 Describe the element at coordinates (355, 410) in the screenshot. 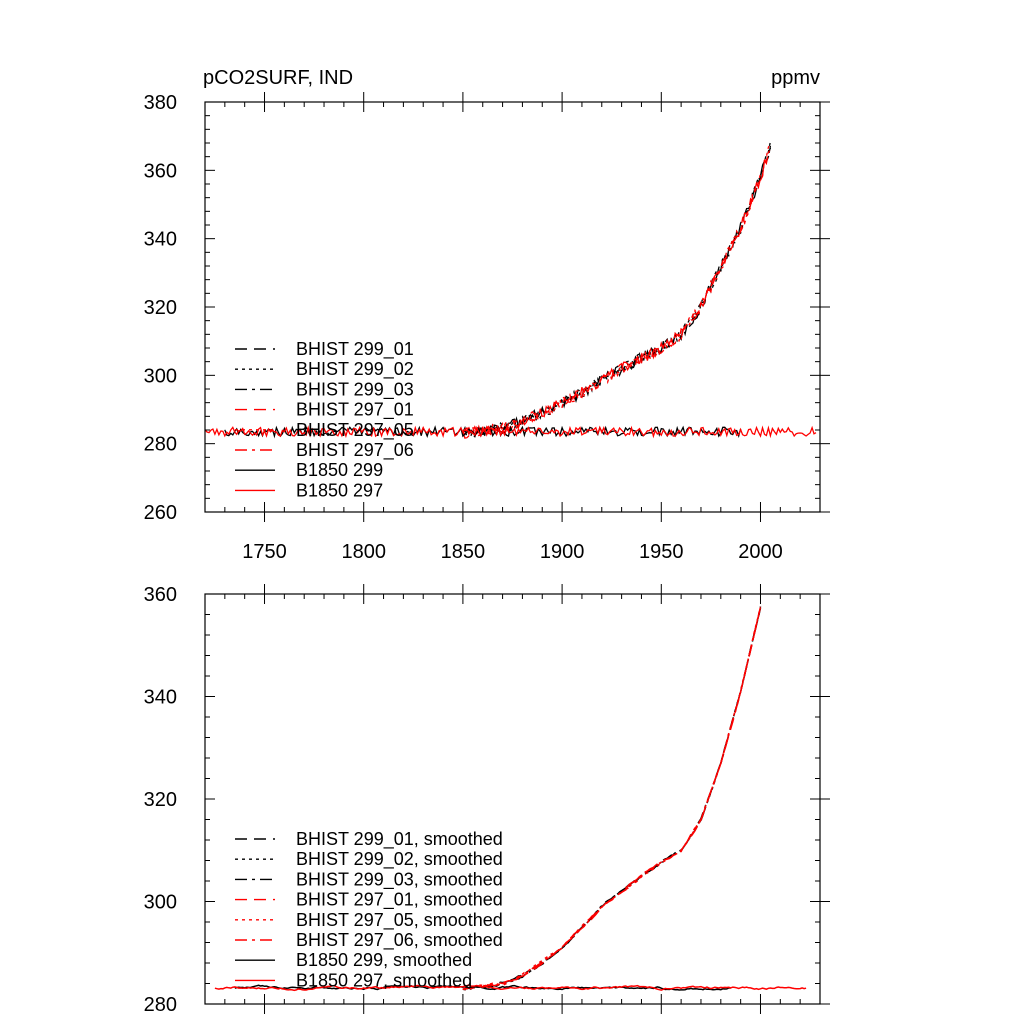

I see `top-legend-label-4: BHIST 297_01` at that location.